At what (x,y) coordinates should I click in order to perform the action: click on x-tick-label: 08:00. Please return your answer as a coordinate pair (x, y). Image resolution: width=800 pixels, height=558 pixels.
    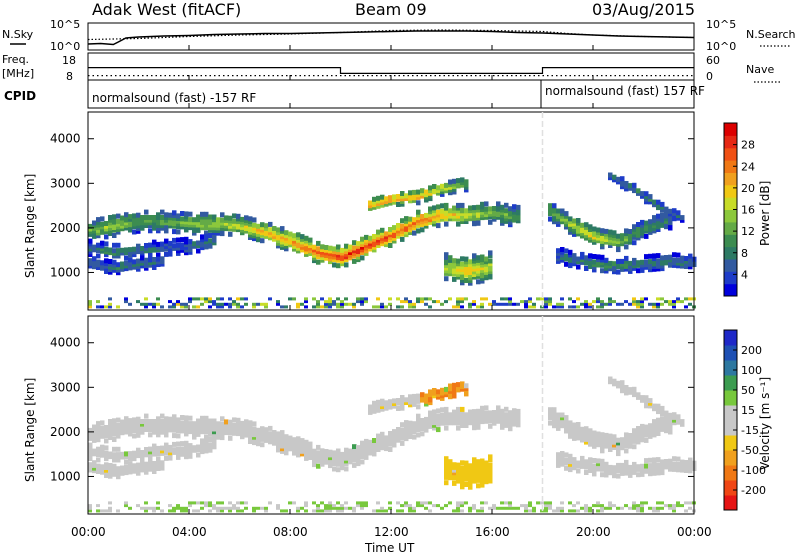
    Looking at the image, I should click on (290, 532).